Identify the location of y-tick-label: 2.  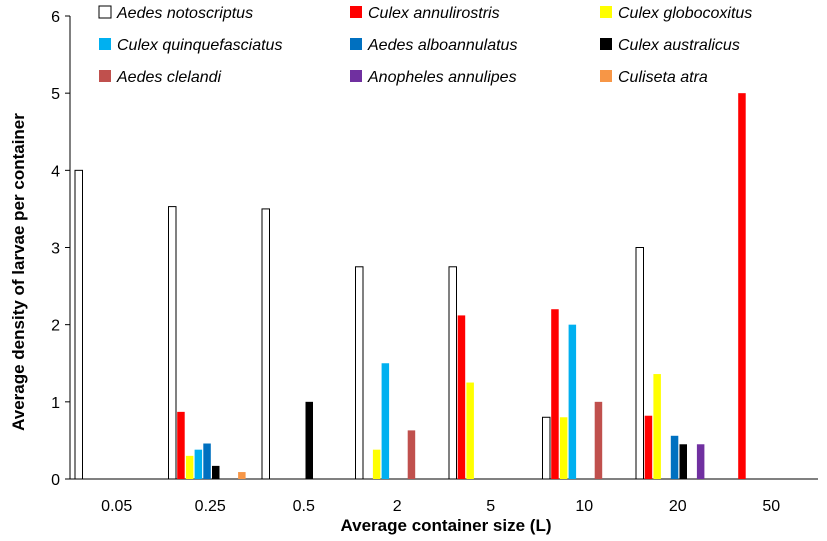
(55, 326).